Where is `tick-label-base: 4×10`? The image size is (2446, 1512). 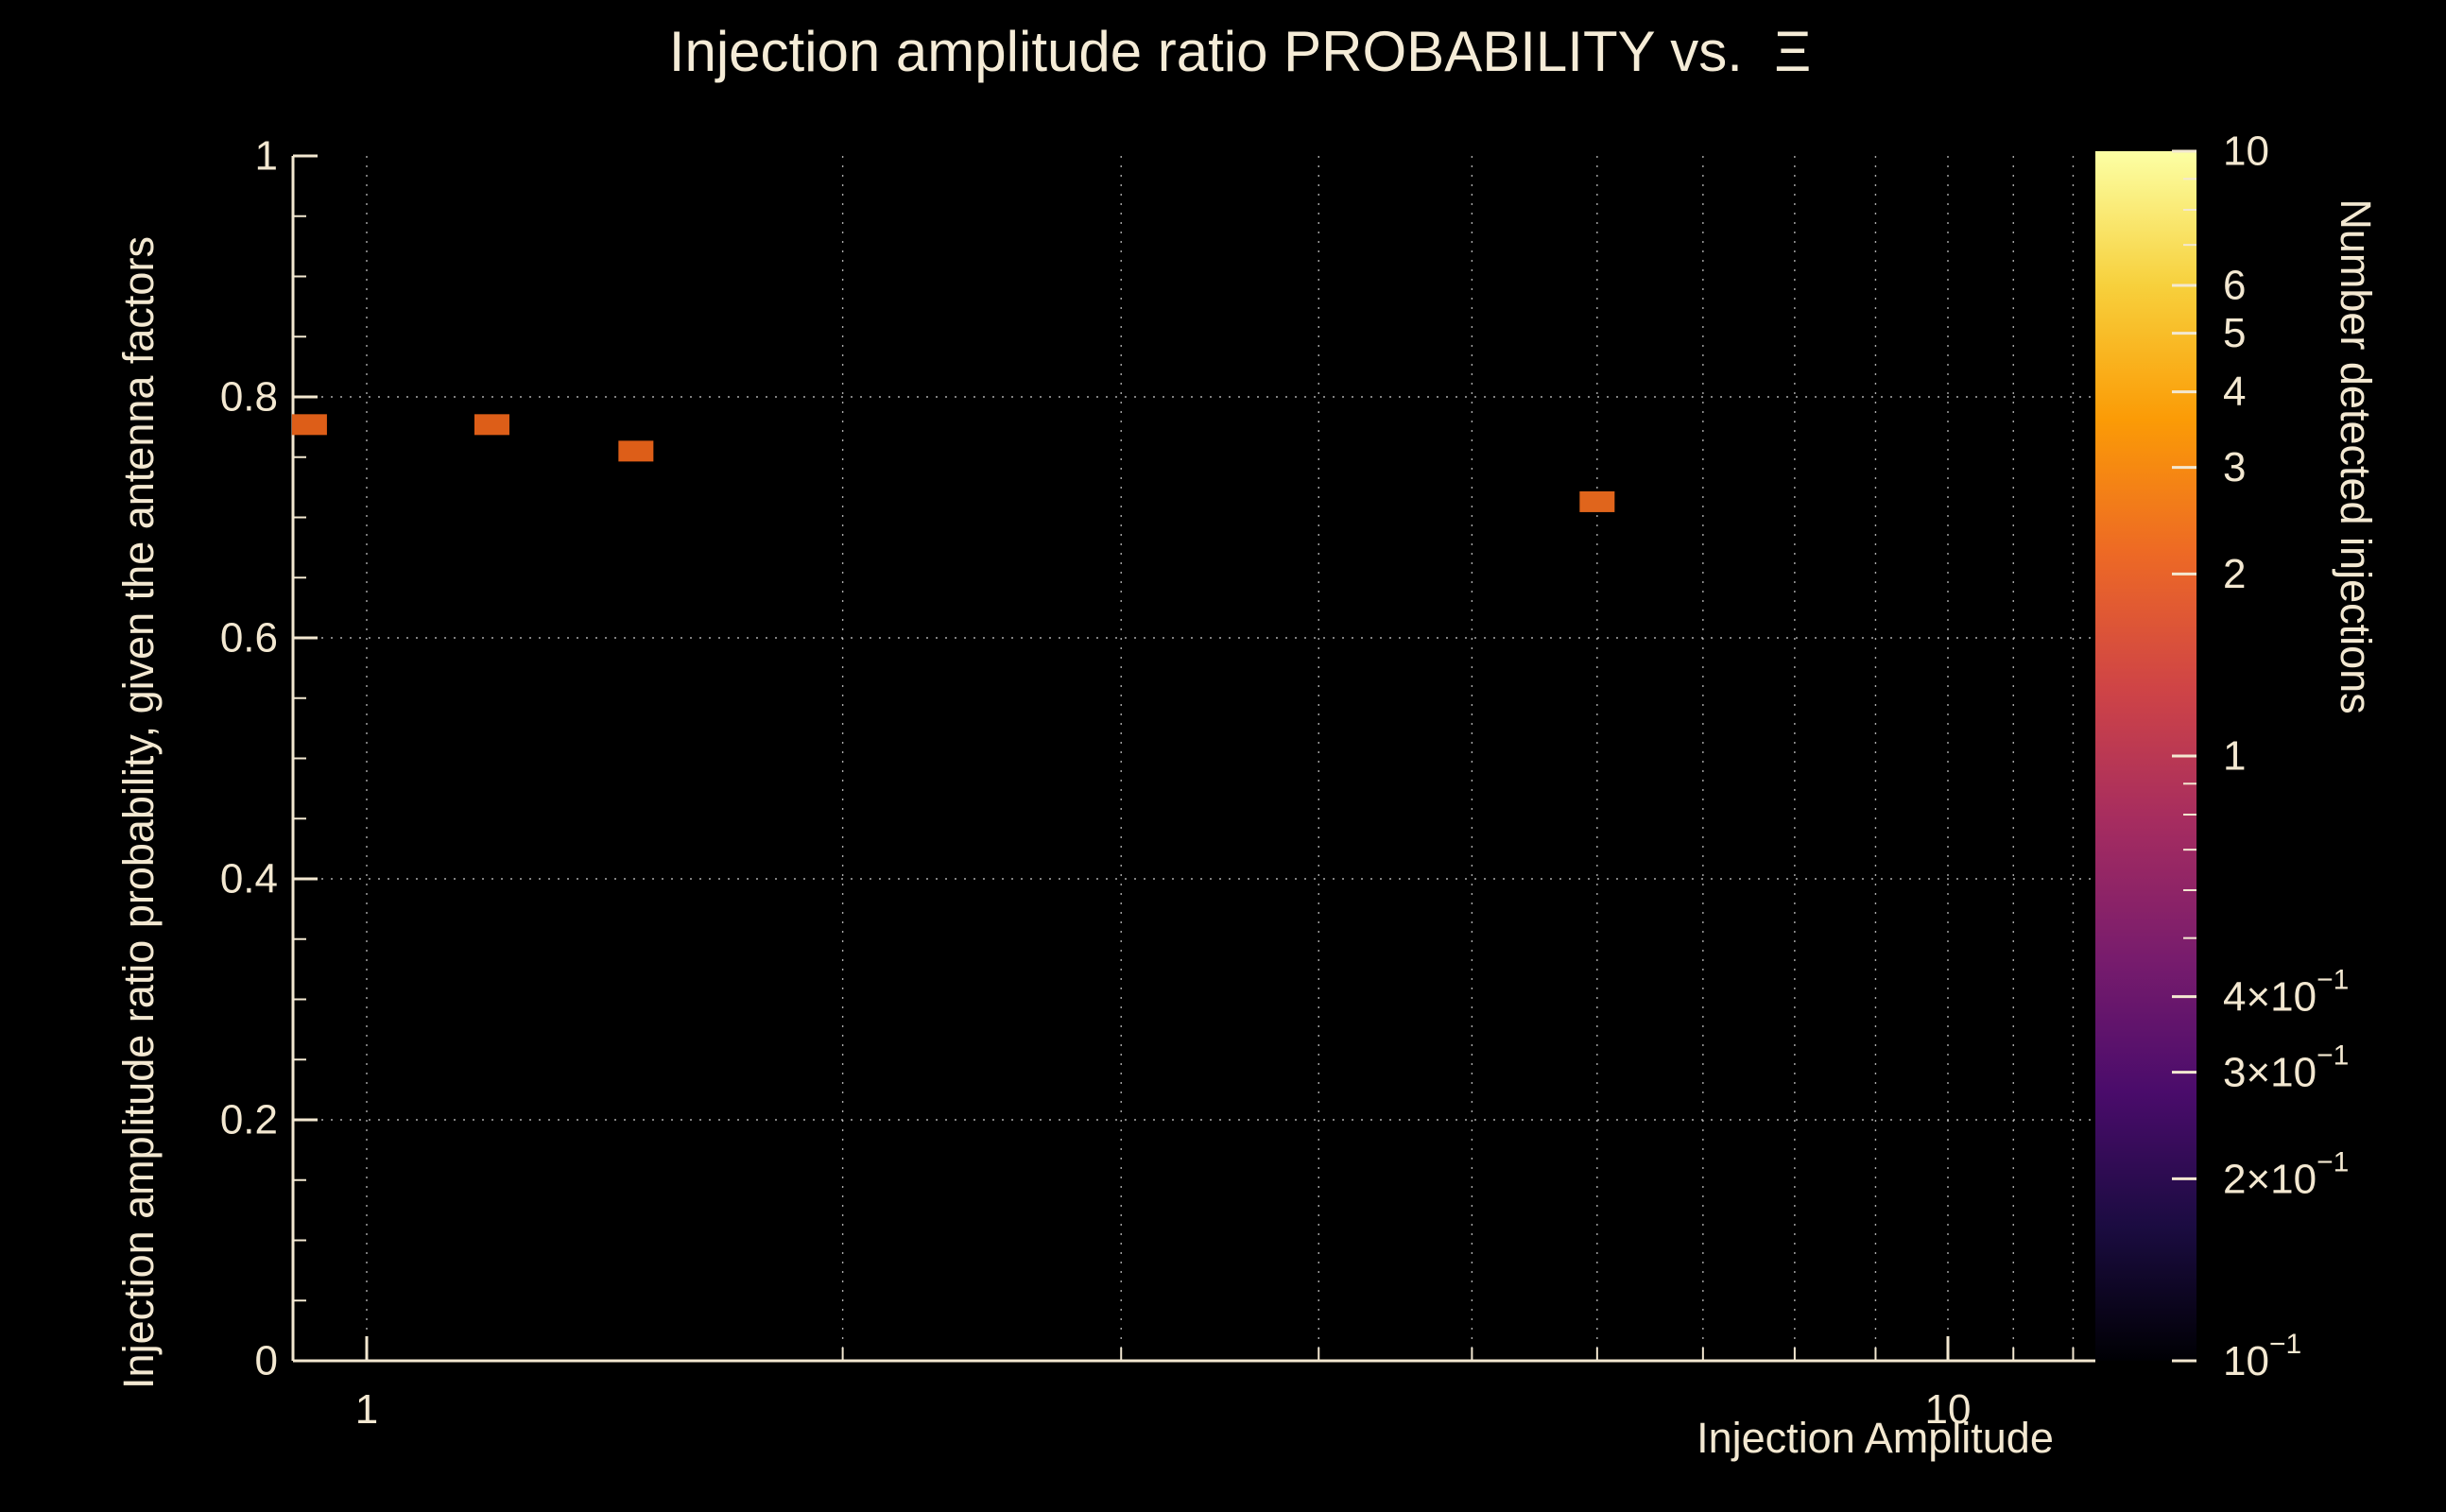 tick-label-base: 4×10 is located at coordinates (2270, 996).